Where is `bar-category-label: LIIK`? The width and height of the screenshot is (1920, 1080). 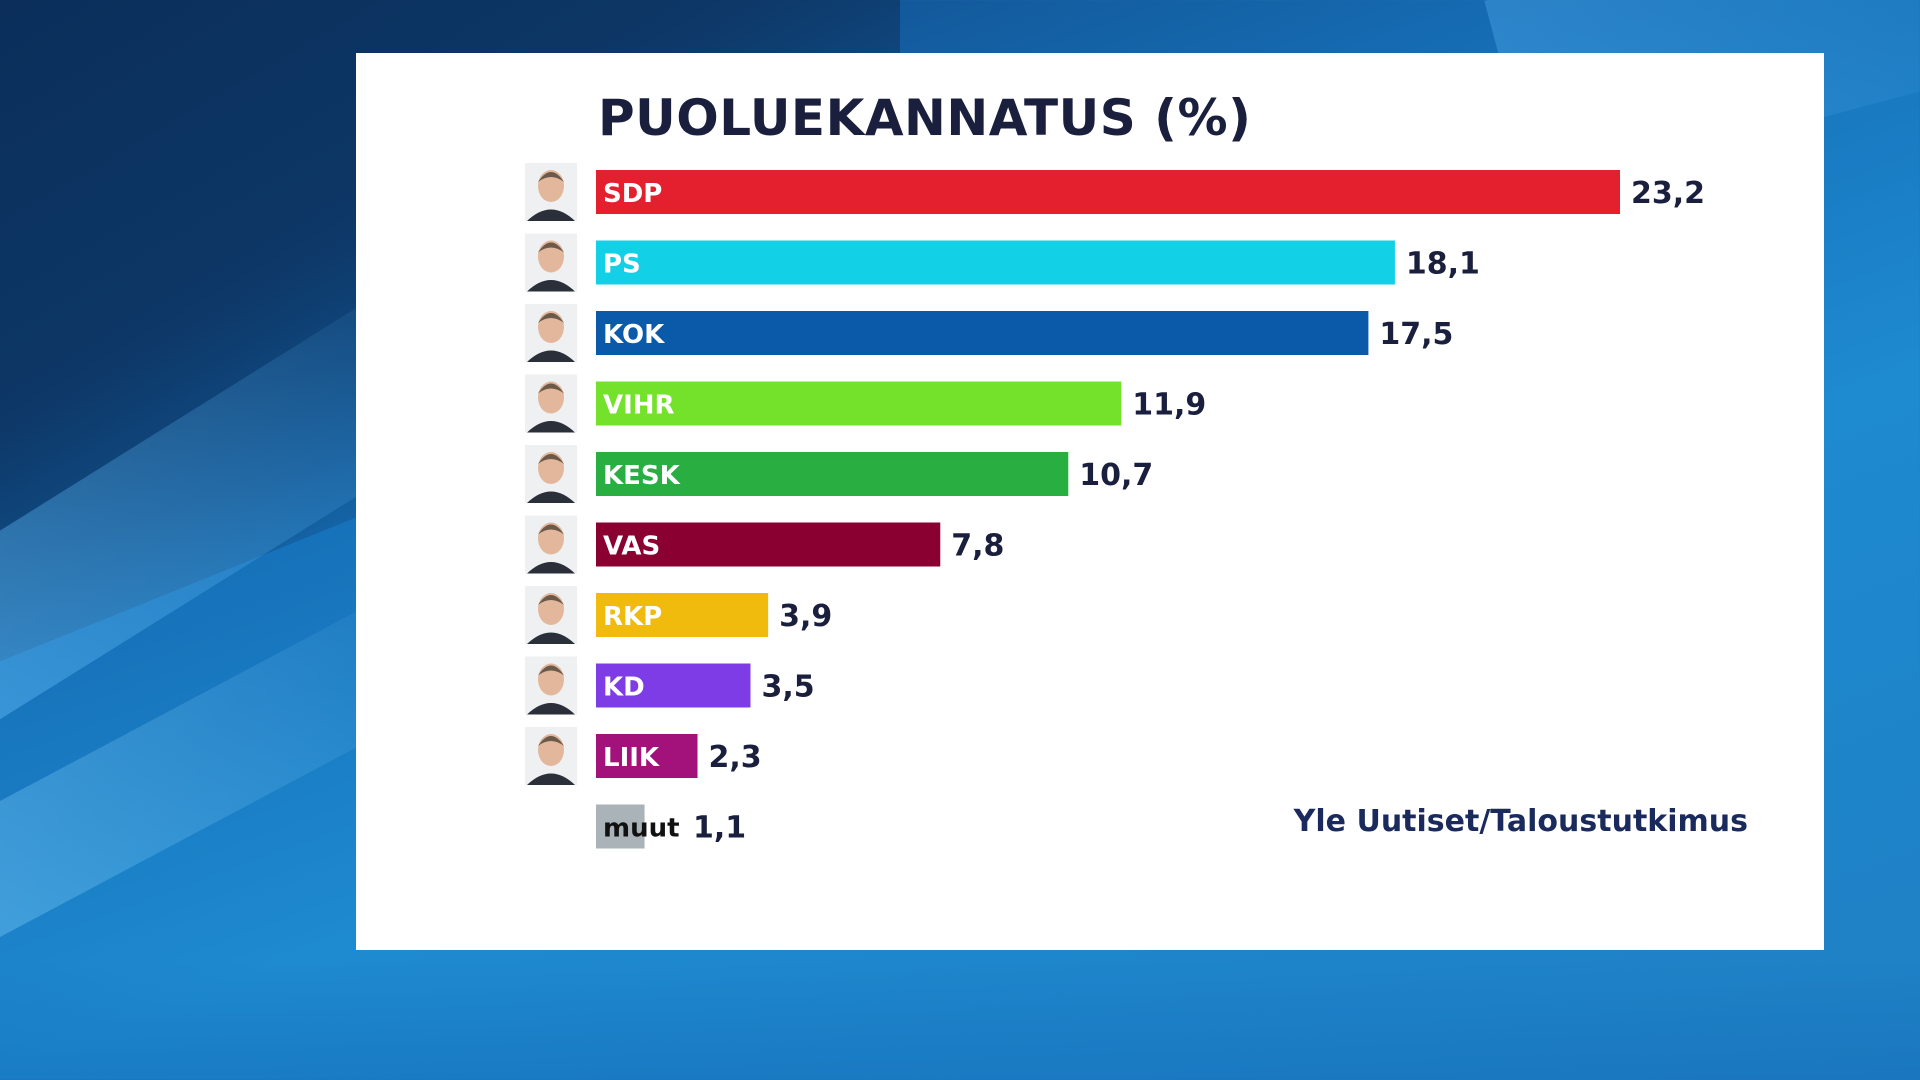 bar-category-label: LIIK is located at coordinates (631, 758).